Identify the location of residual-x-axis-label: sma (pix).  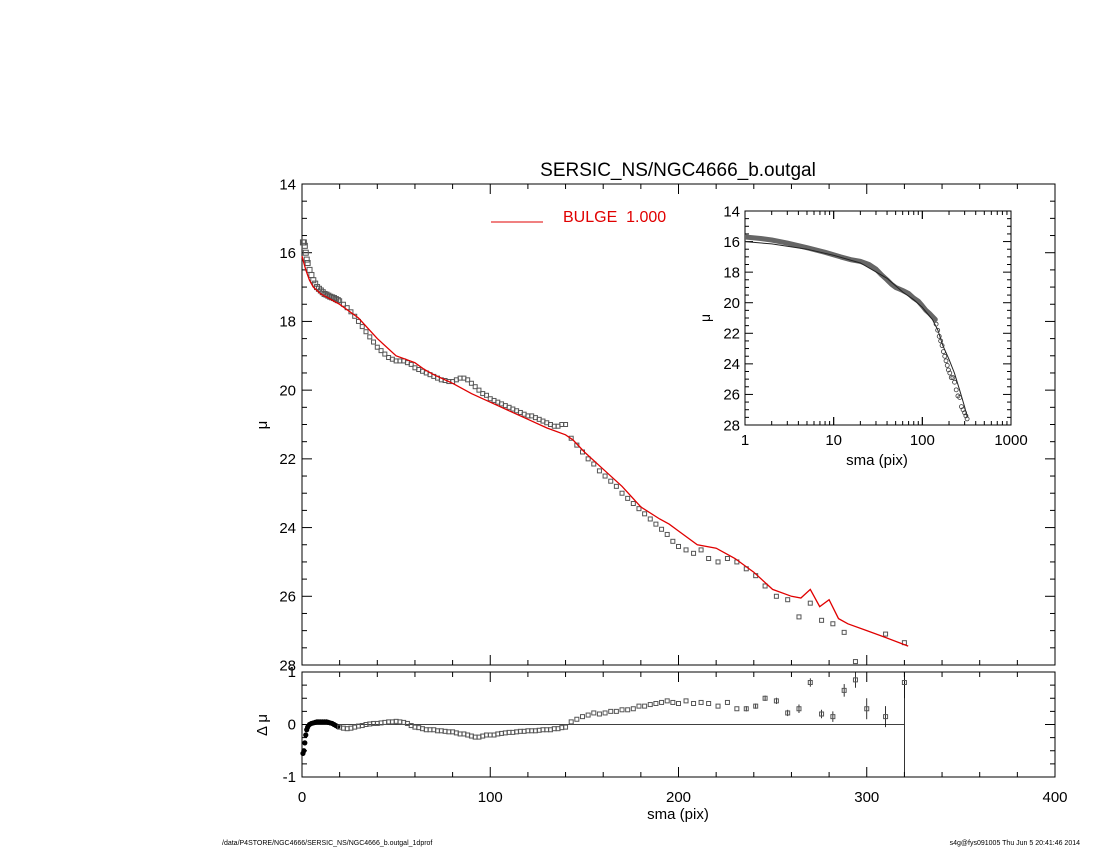
(678, 814).